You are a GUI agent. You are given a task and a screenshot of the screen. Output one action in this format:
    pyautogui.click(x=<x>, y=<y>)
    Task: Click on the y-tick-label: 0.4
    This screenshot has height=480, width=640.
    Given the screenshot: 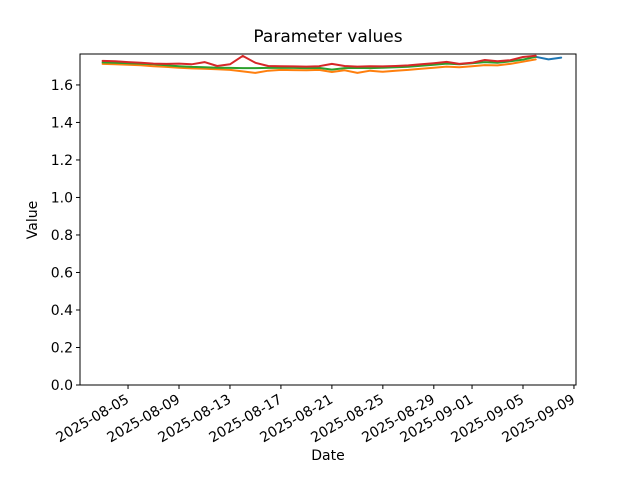 What is the action you would take?
    pyautogui.click(x=62, y=311)
    